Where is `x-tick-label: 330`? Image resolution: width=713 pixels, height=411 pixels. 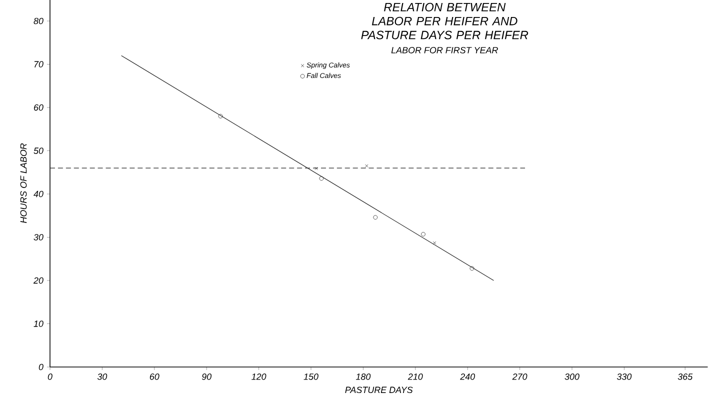 x-tick-label: 330 is located at coordinates (624, 377).